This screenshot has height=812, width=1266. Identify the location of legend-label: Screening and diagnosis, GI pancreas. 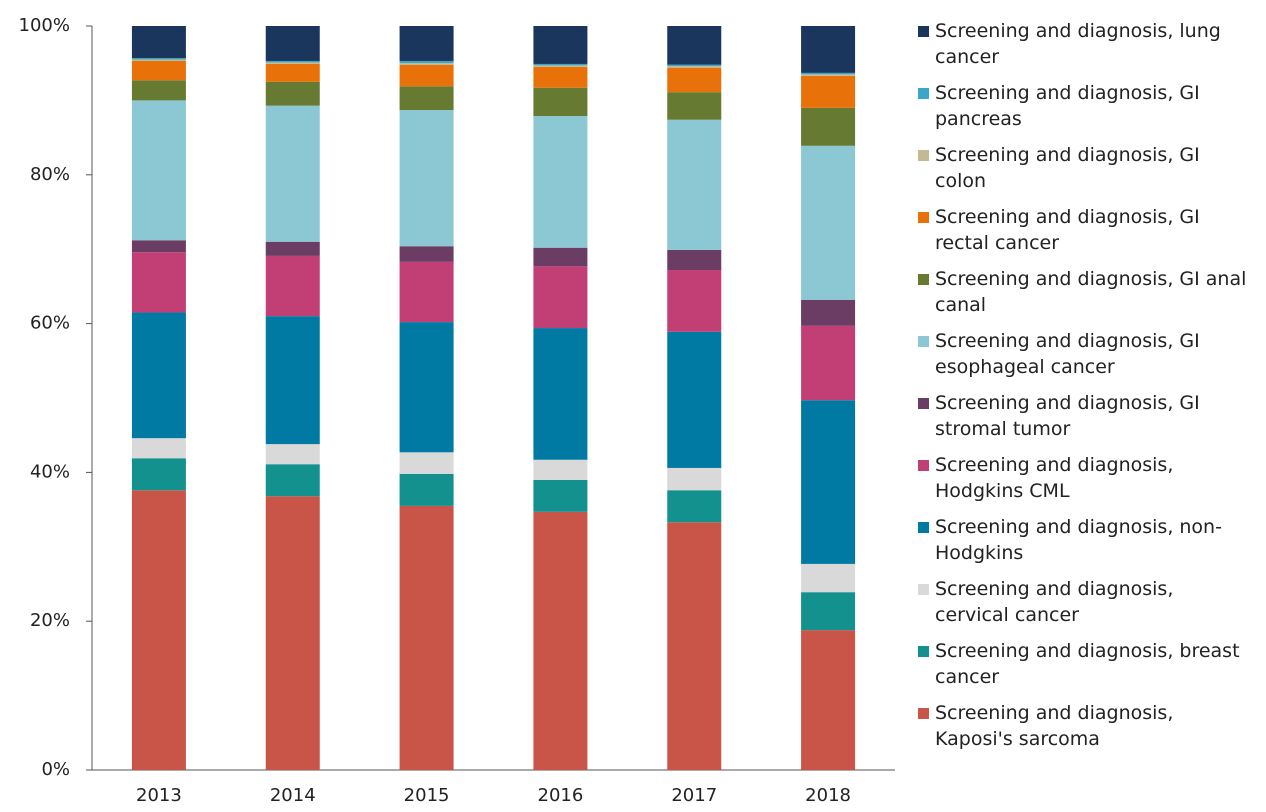
(1067, 106).